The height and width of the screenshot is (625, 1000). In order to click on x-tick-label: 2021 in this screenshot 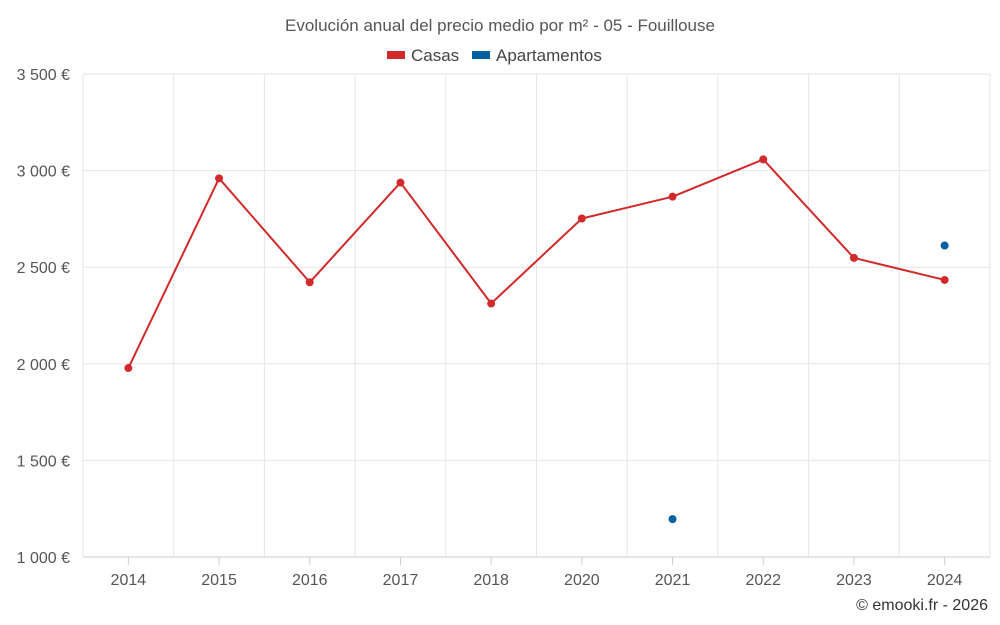, I will do `click(673, 580)`.